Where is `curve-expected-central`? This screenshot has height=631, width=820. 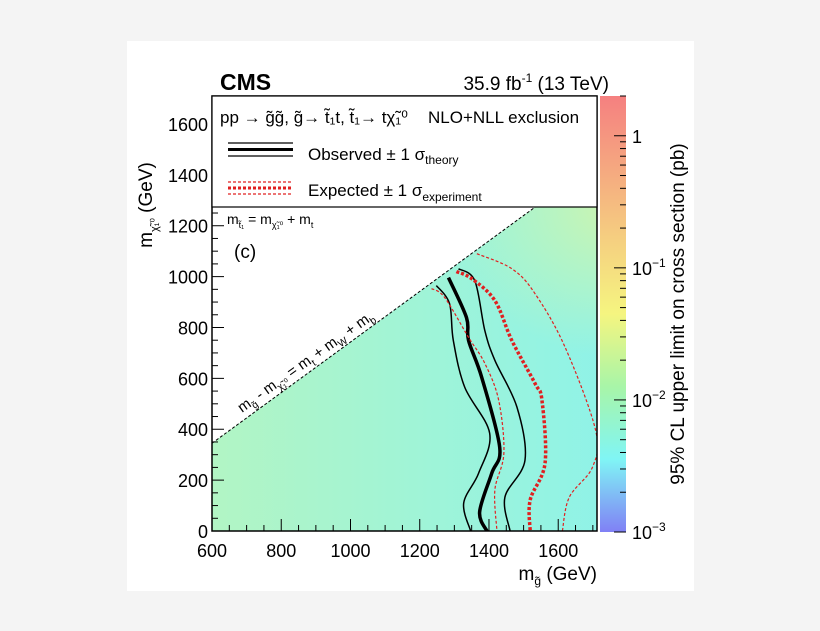 curve-expected-central is located at coordinates (501, 400).